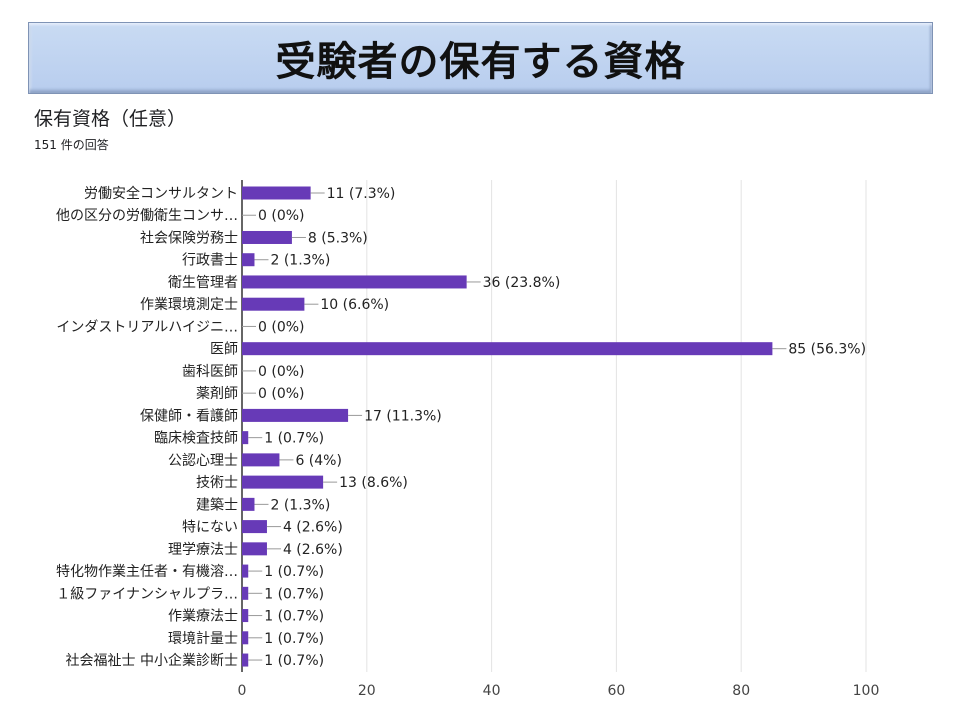  Describe the element at coordinates (110, 119) in the screenshot. I see `question-title: 保有資格（任意）` at that location.